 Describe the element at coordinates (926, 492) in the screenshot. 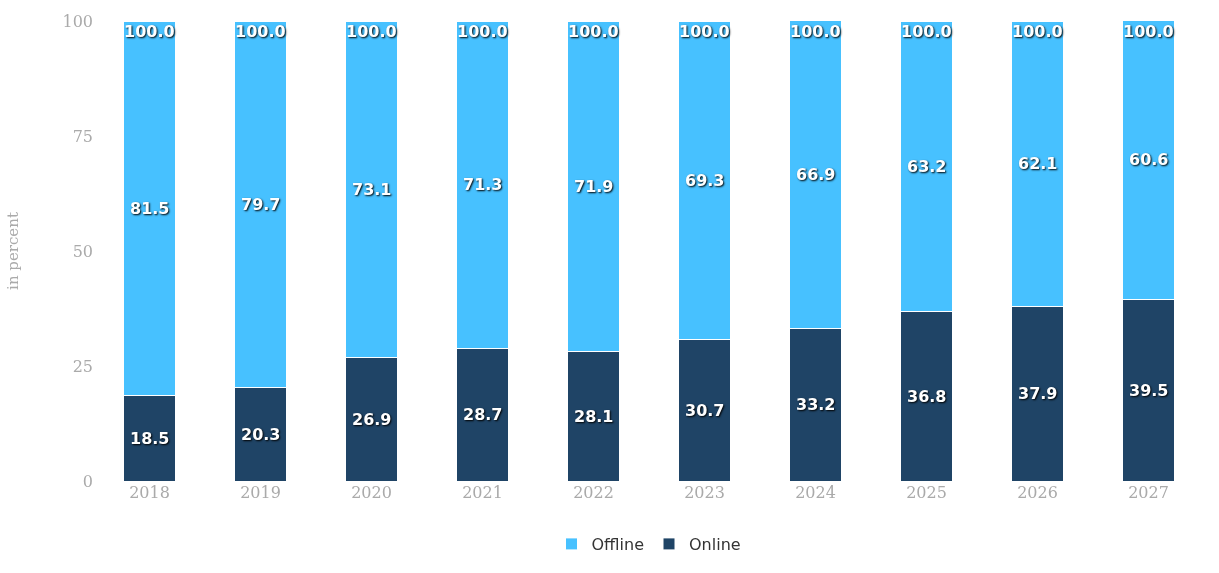

I see `x-tick-label: 2025` at that location.